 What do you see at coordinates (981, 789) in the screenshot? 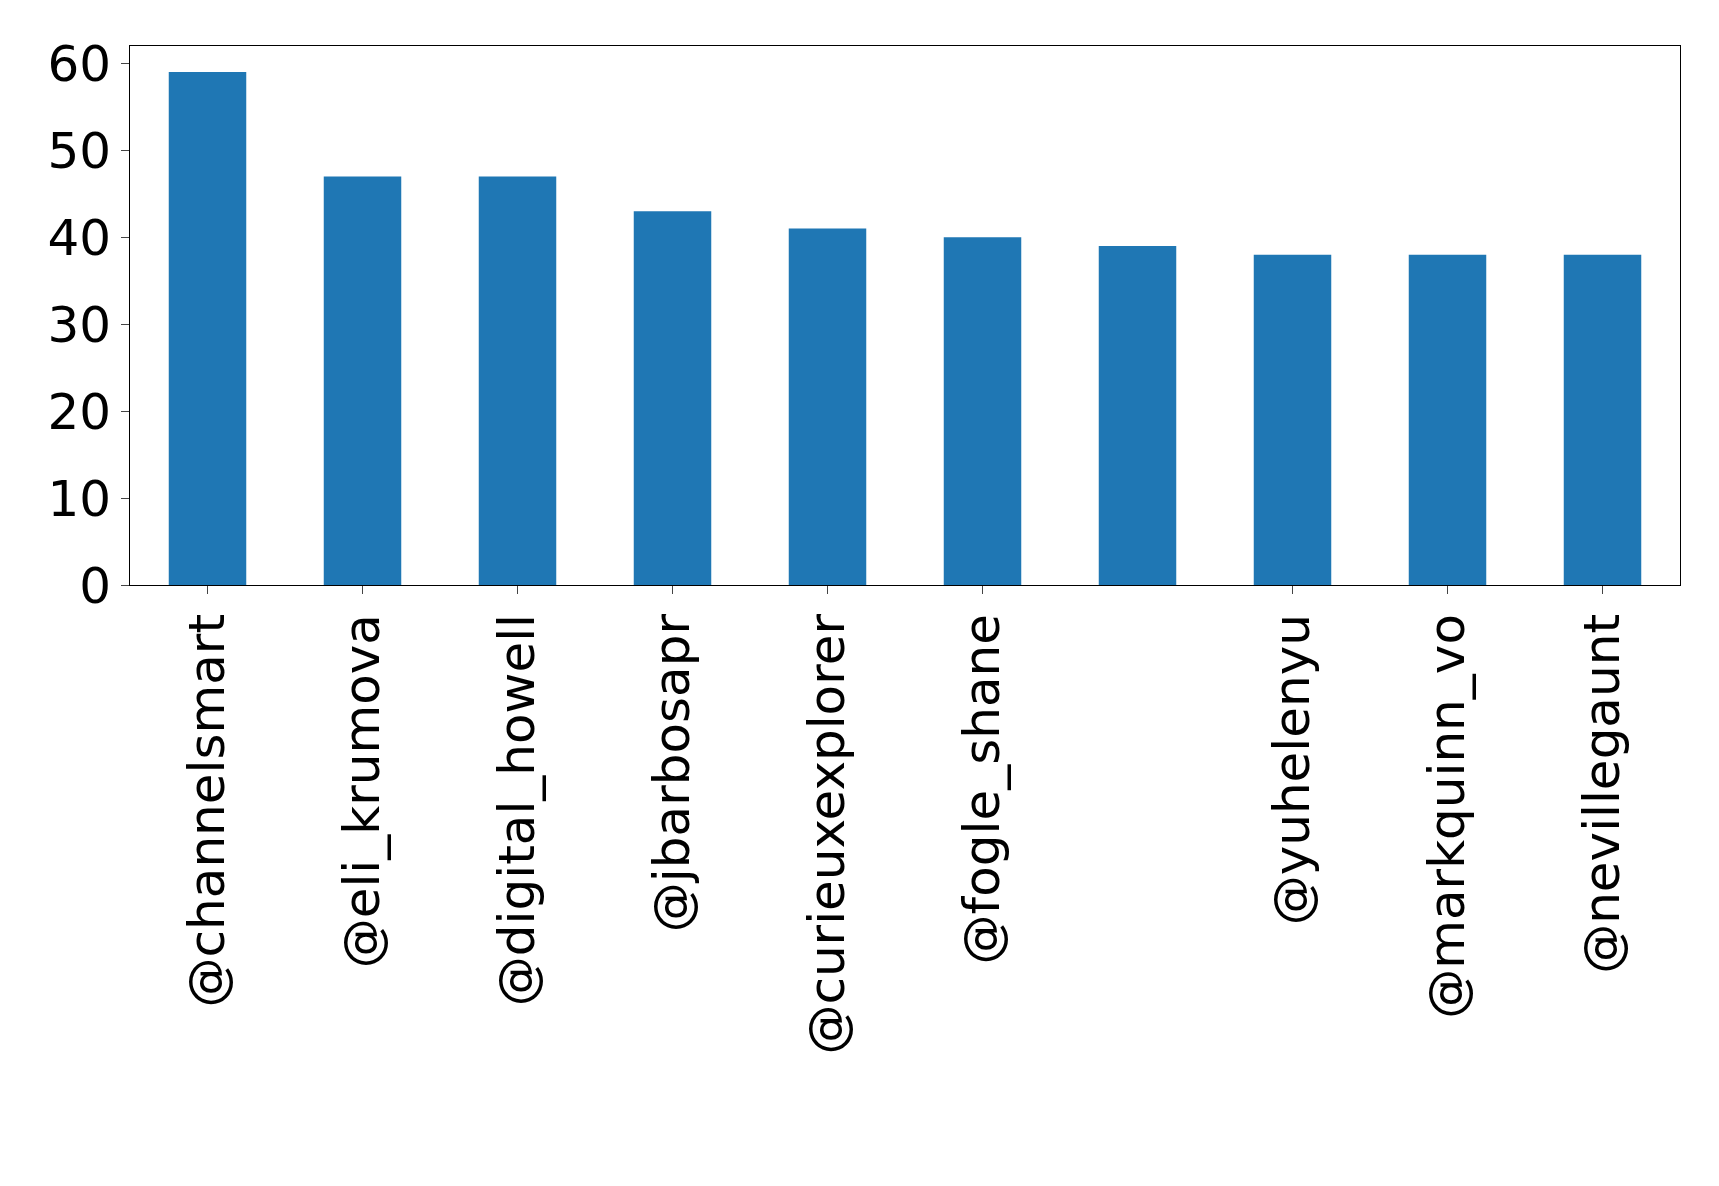
I see `x-tick-label: @fogle_shane` at bounding box center [981, 789].